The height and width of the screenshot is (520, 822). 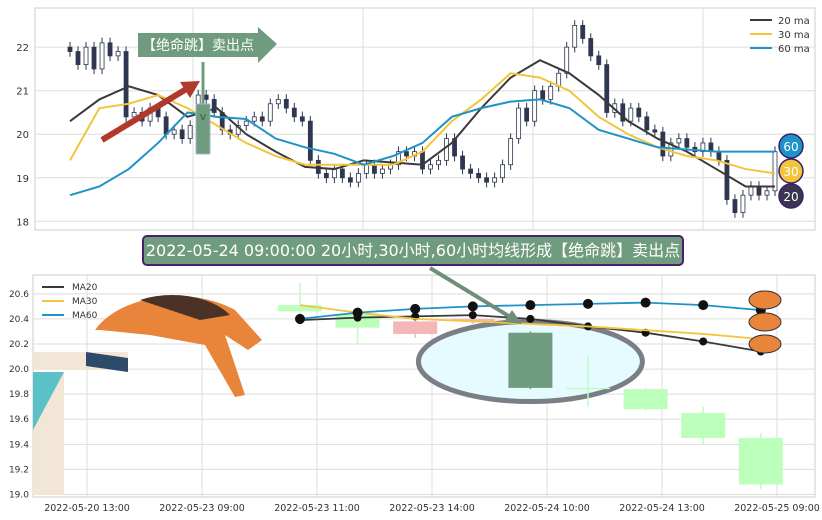 I want to click on trend-arrow-head, so click(x=190, y=89).